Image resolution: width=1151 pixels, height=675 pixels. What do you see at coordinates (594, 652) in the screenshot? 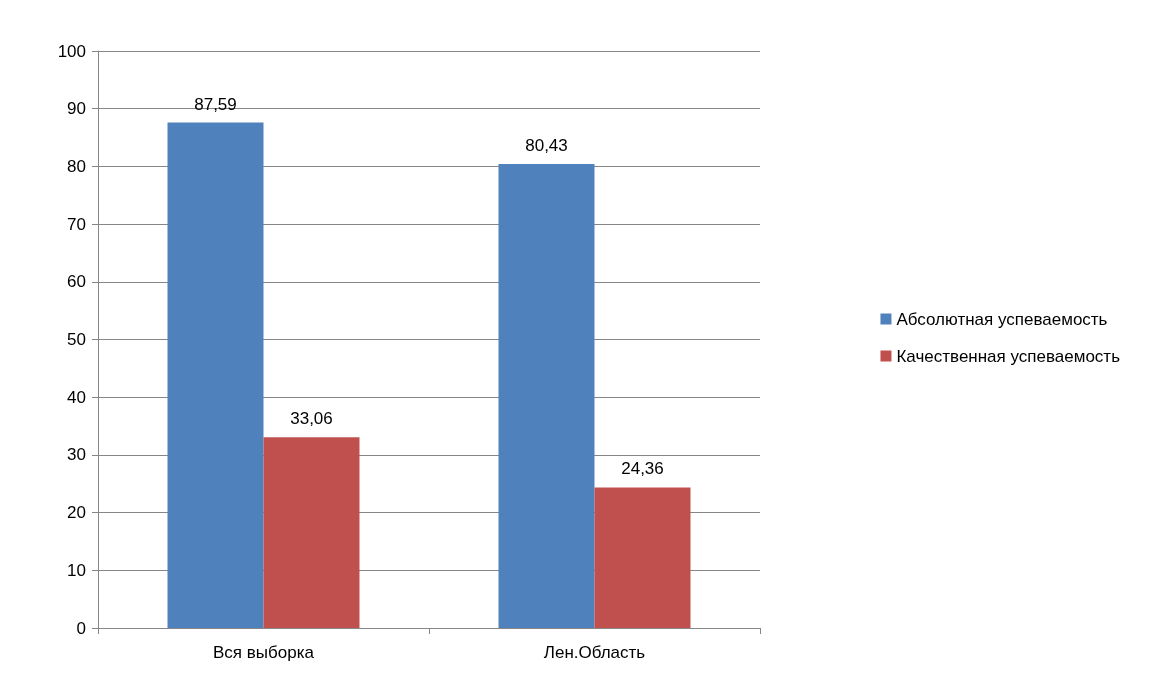
I see `x-tick-label: Лен.Область` at bounding box center [594, 652].